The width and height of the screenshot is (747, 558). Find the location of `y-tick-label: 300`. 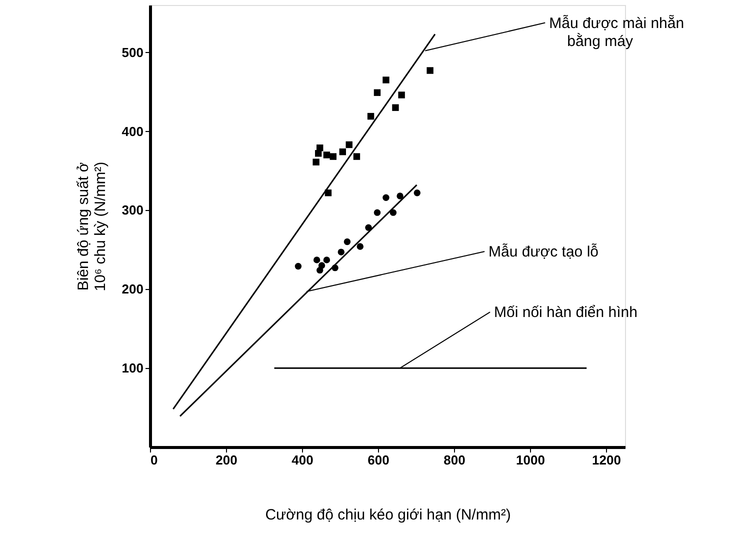

y-tick-label: 300 is located at coordinates (133, 210).